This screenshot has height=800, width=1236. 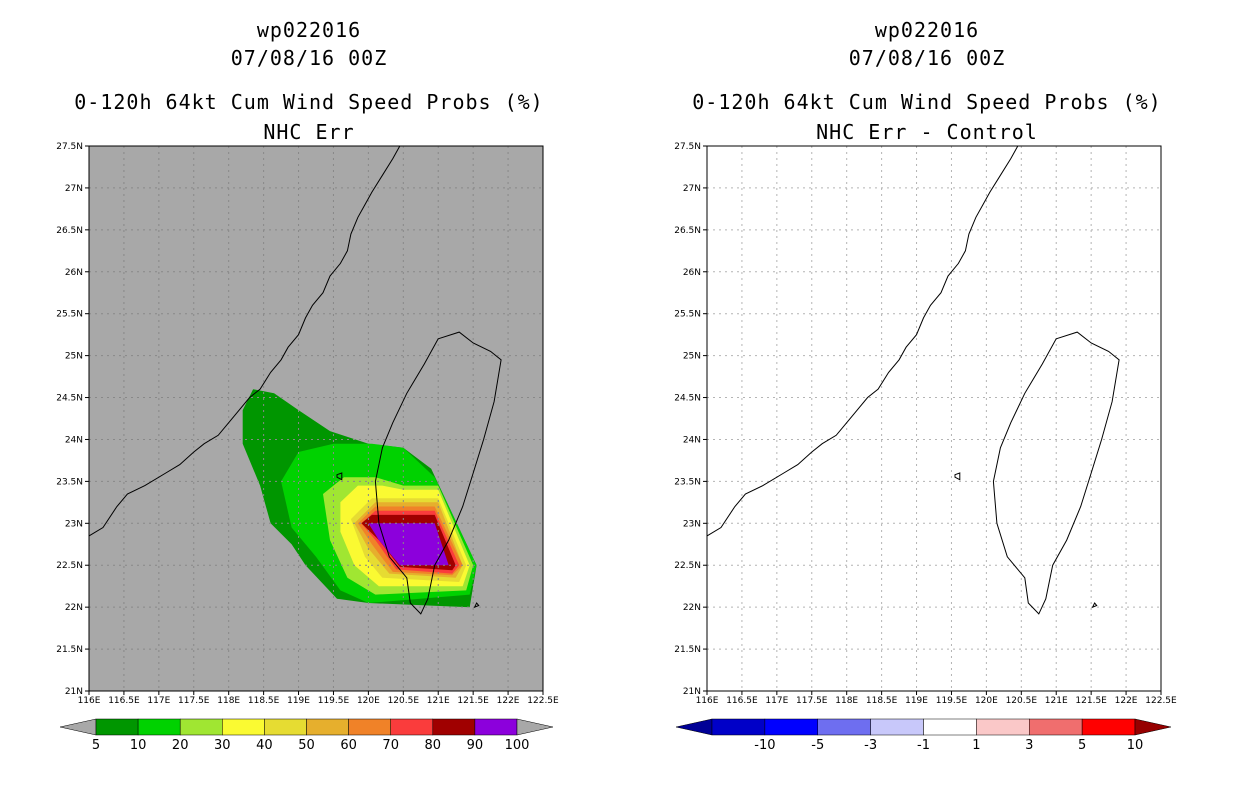 What do you see at coordinates (1029, 745) in the screenshot?
I see `colorbar-label: 3` at bounding box center [1029, 745].